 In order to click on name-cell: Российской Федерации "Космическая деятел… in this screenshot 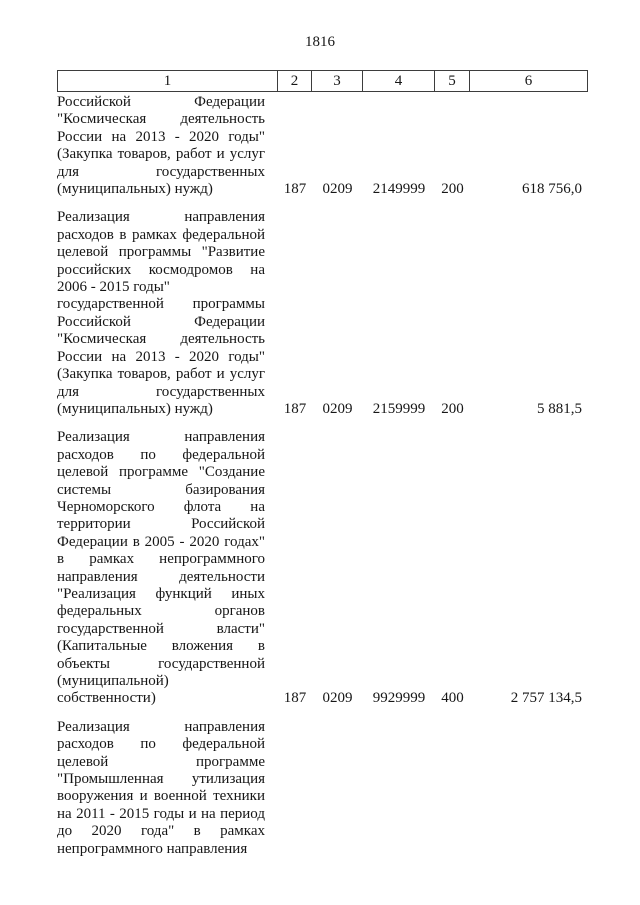, I will do `click(167, 146)`.